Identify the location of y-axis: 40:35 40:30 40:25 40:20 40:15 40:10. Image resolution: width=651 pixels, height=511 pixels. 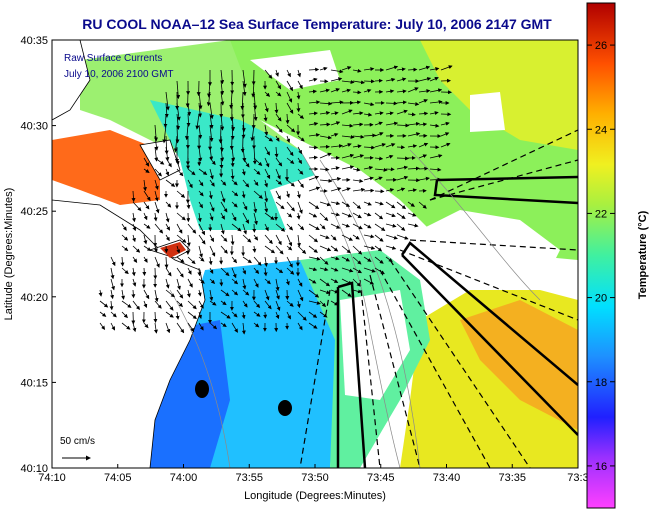
(38, 255).